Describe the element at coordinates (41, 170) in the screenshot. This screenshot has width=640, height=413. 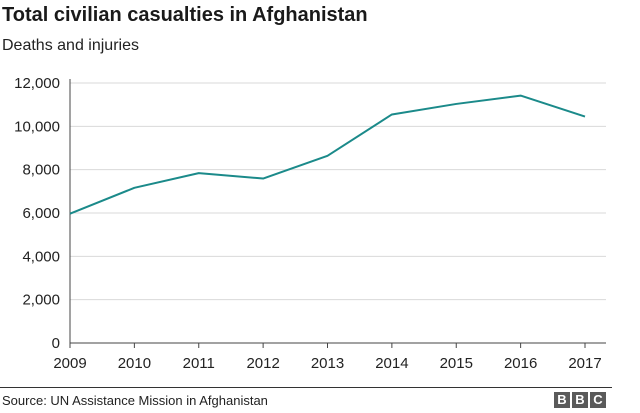
I see `y-tick-label-4: 8,000` at that location.